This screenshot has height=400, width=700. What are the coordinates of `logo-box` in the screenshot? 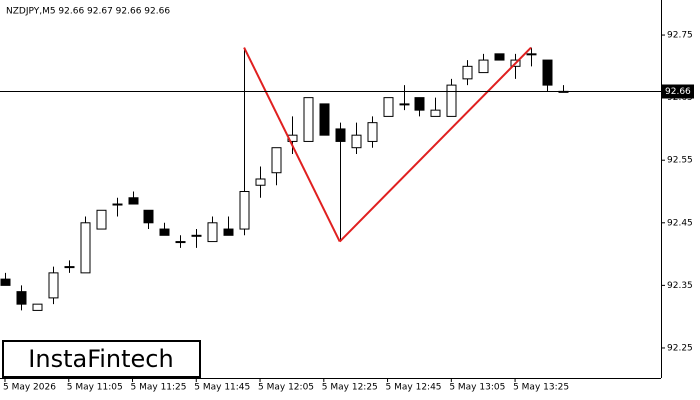 It's located at (101, 359).